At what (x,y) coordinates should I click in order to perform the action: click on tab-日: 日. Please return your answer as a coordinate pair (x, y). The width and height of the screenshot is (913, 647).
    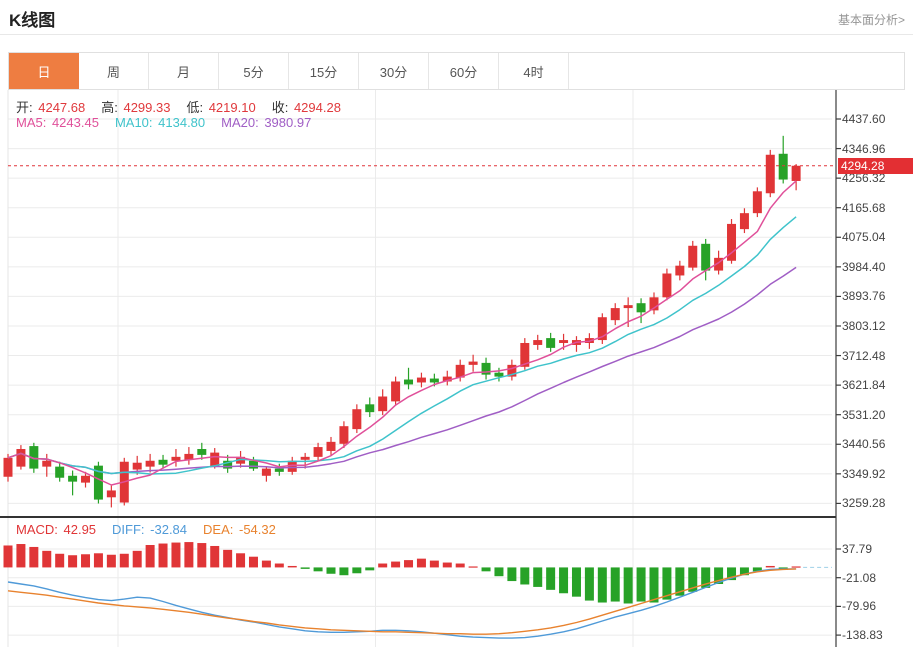
    Looking at the image, I should click on (44, 71).